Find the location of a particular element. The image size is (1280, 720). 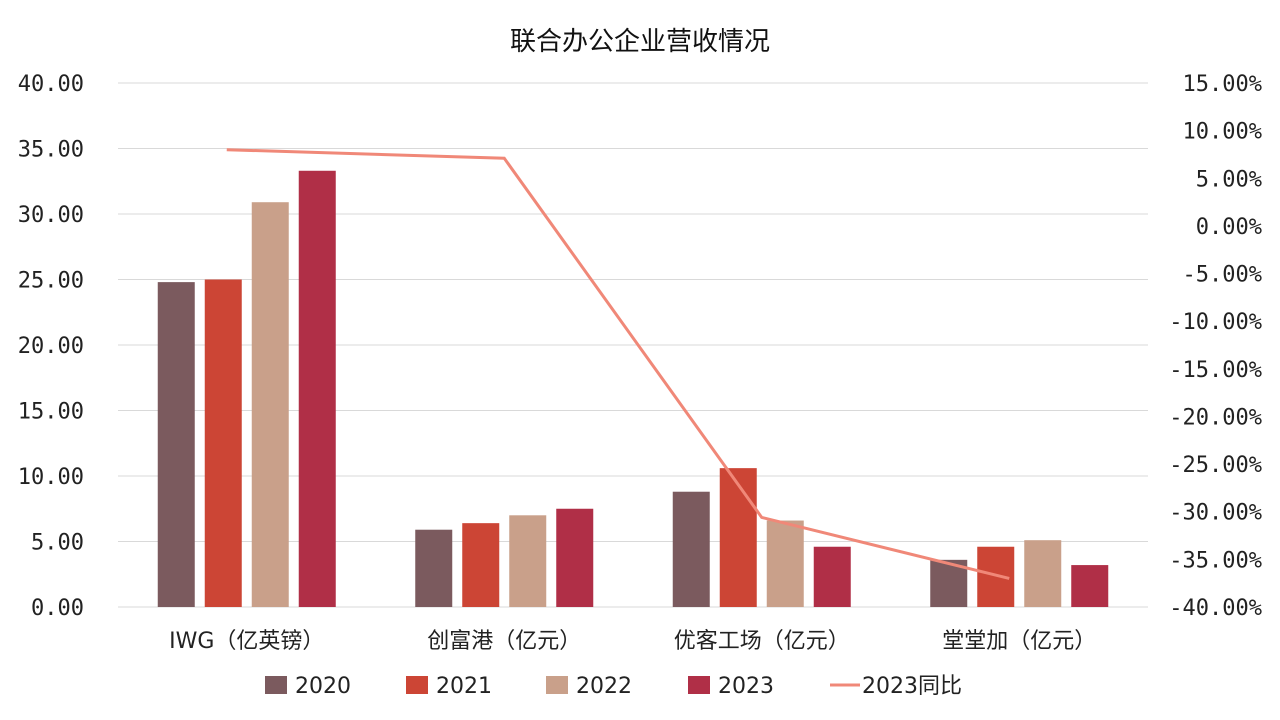

legend-label: 2020 is located at coordinates (323, 686).